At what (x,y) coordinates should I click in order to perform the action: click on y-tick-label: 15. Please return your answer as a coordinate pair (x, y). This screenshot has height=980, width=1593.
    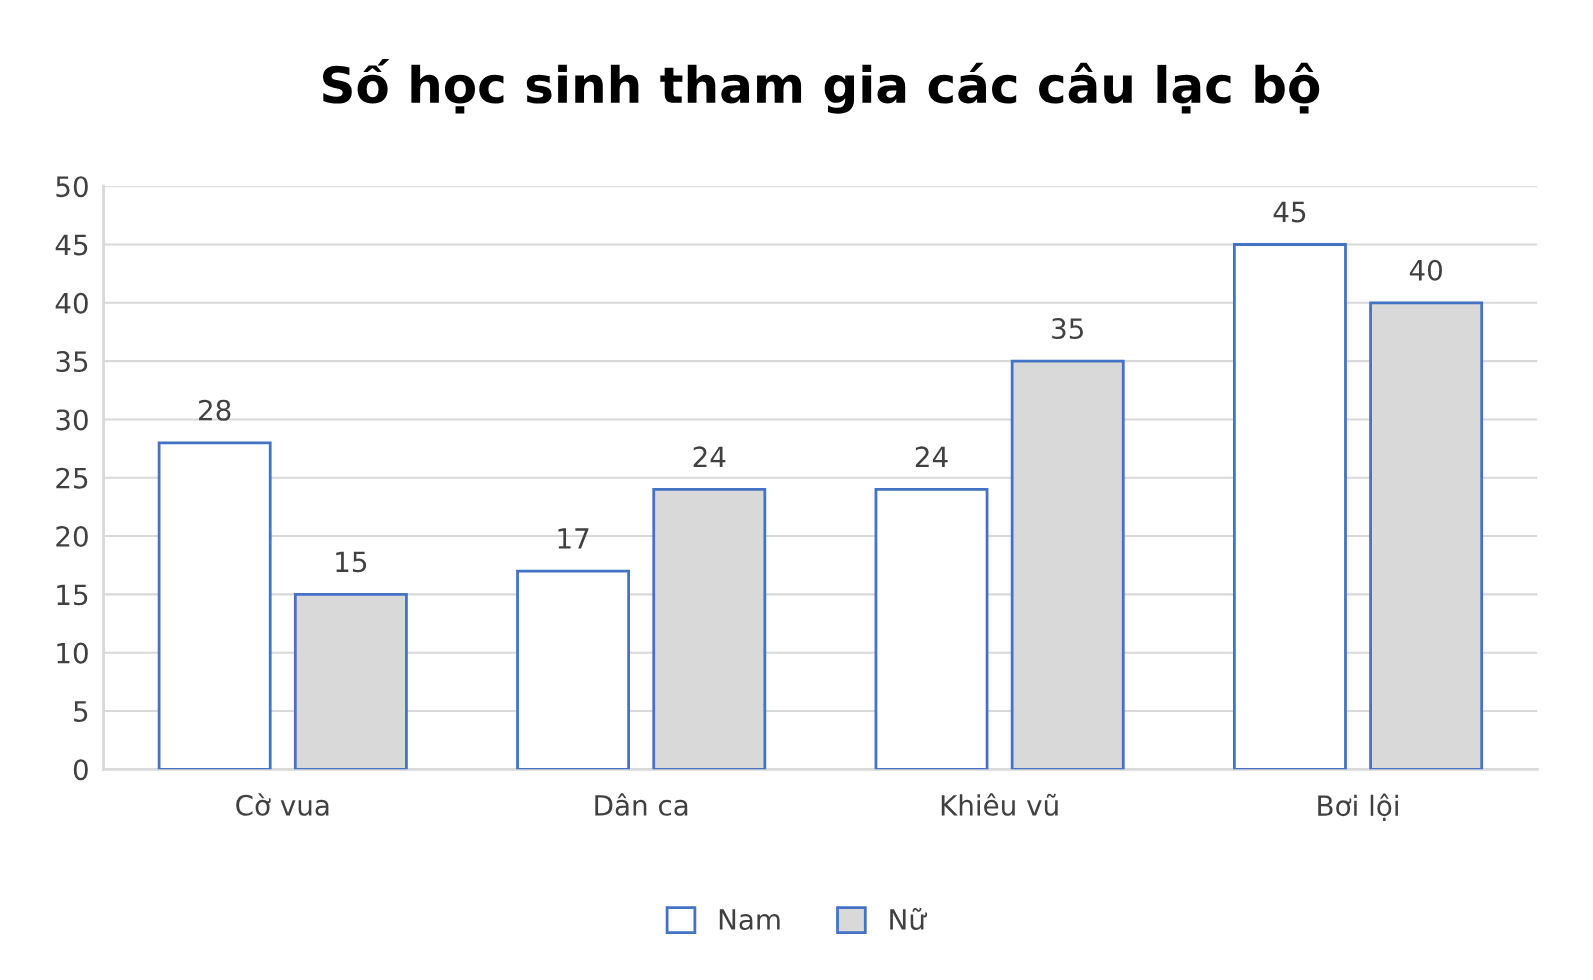
    Looking at the image, I should click on (72, 595).